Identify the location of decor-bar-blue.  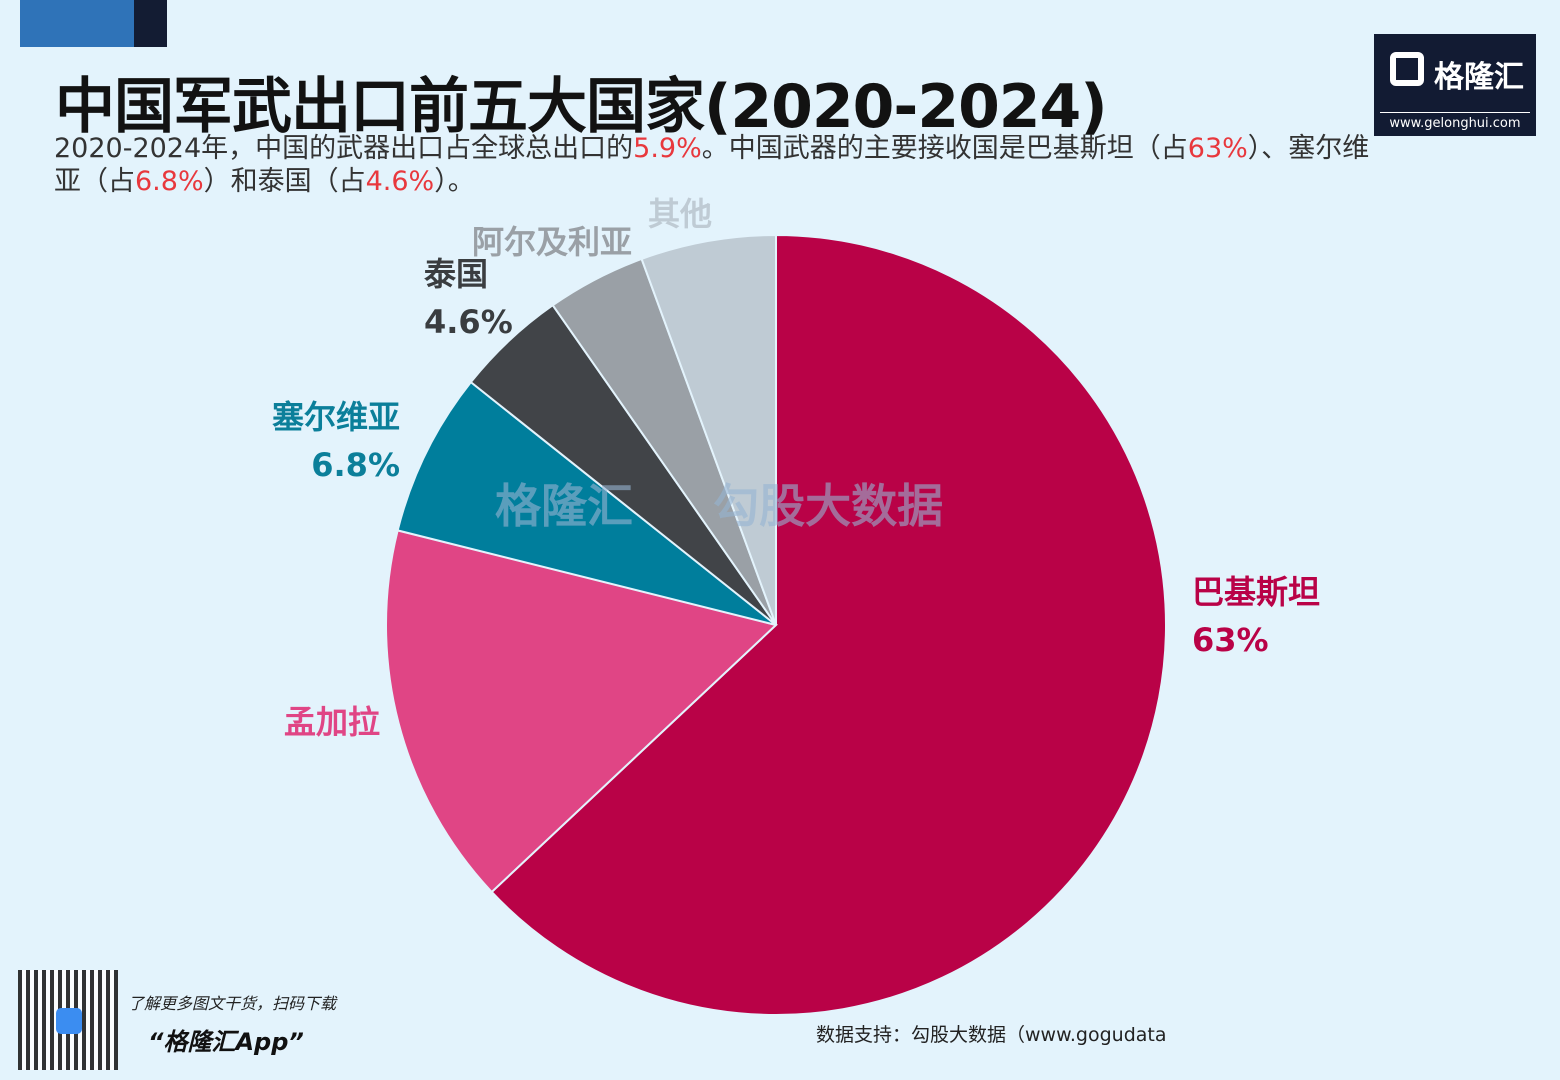
(77, 23).